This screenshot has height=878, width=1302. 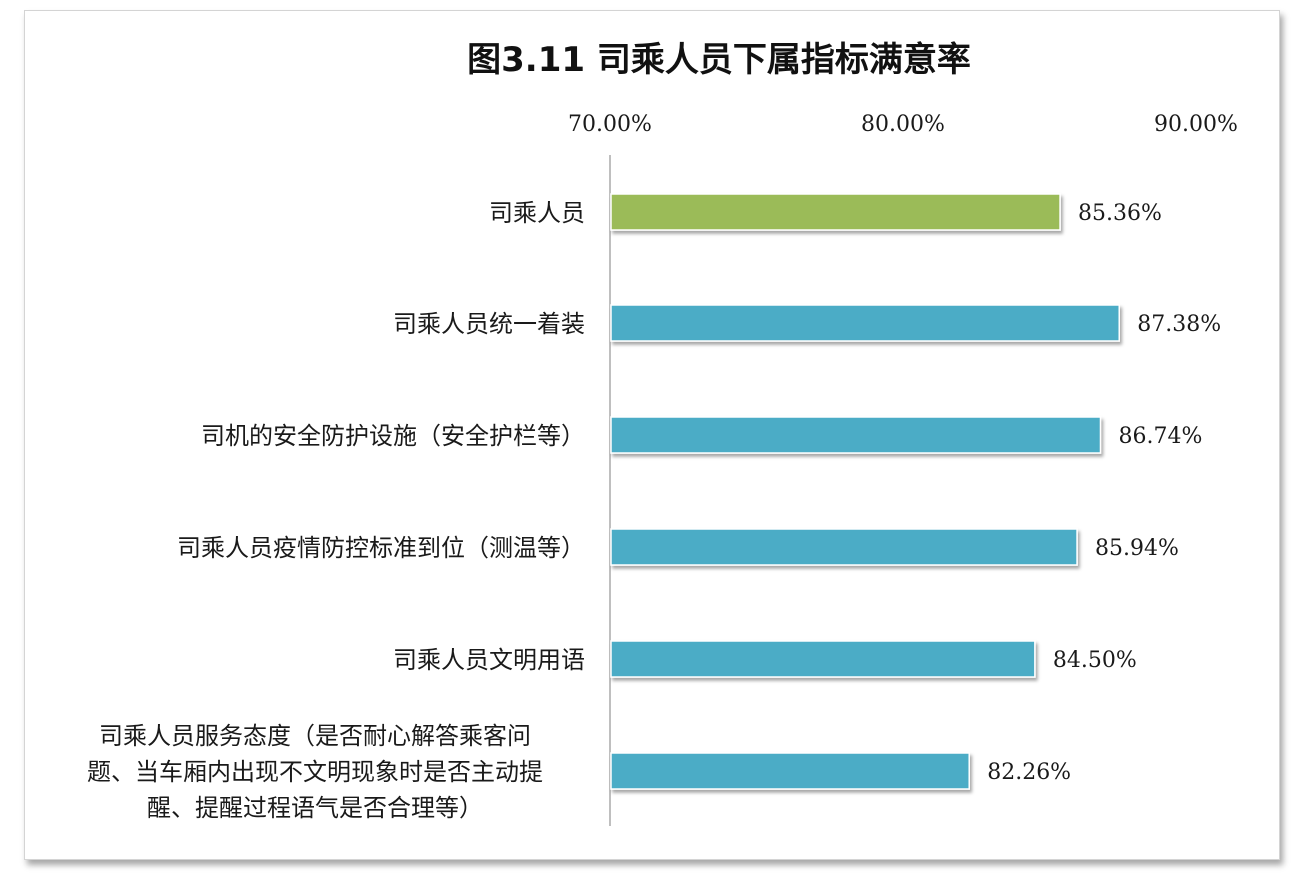 What do you see at coordinates (610, 124) in the screenshot?
I see `x-tick-label: 70.00%` at bounding box center [610, 124].